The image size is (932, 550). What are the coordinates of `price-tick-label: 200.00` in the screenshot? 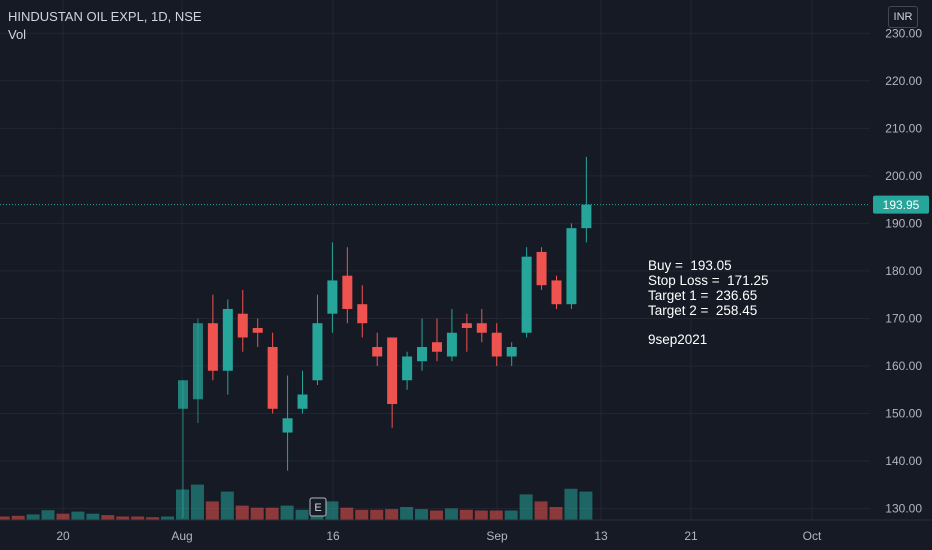 It's located at (903, 176).